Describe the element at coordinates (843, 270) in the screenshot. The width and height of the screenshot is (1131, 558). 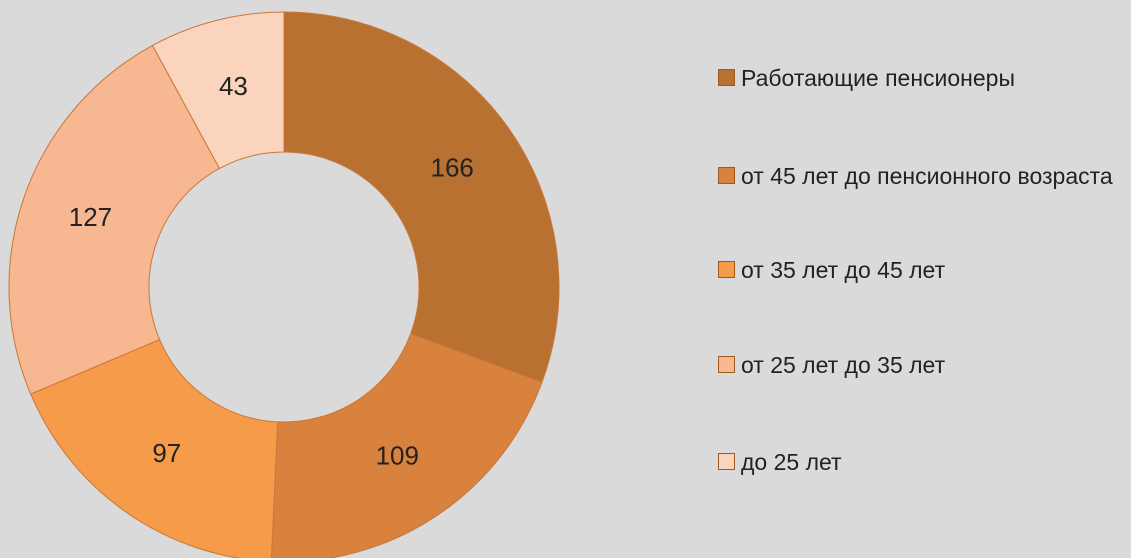
I see `legend-label: от 35 лет до 45 лет` at that location.